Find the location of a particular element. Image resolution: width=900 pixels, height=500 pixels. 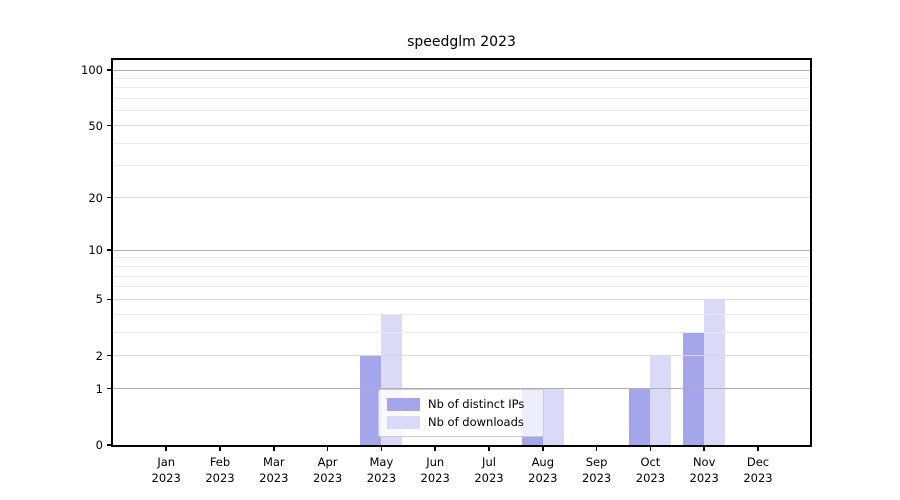

x-tick-dec is located at coordinates (758, 449).